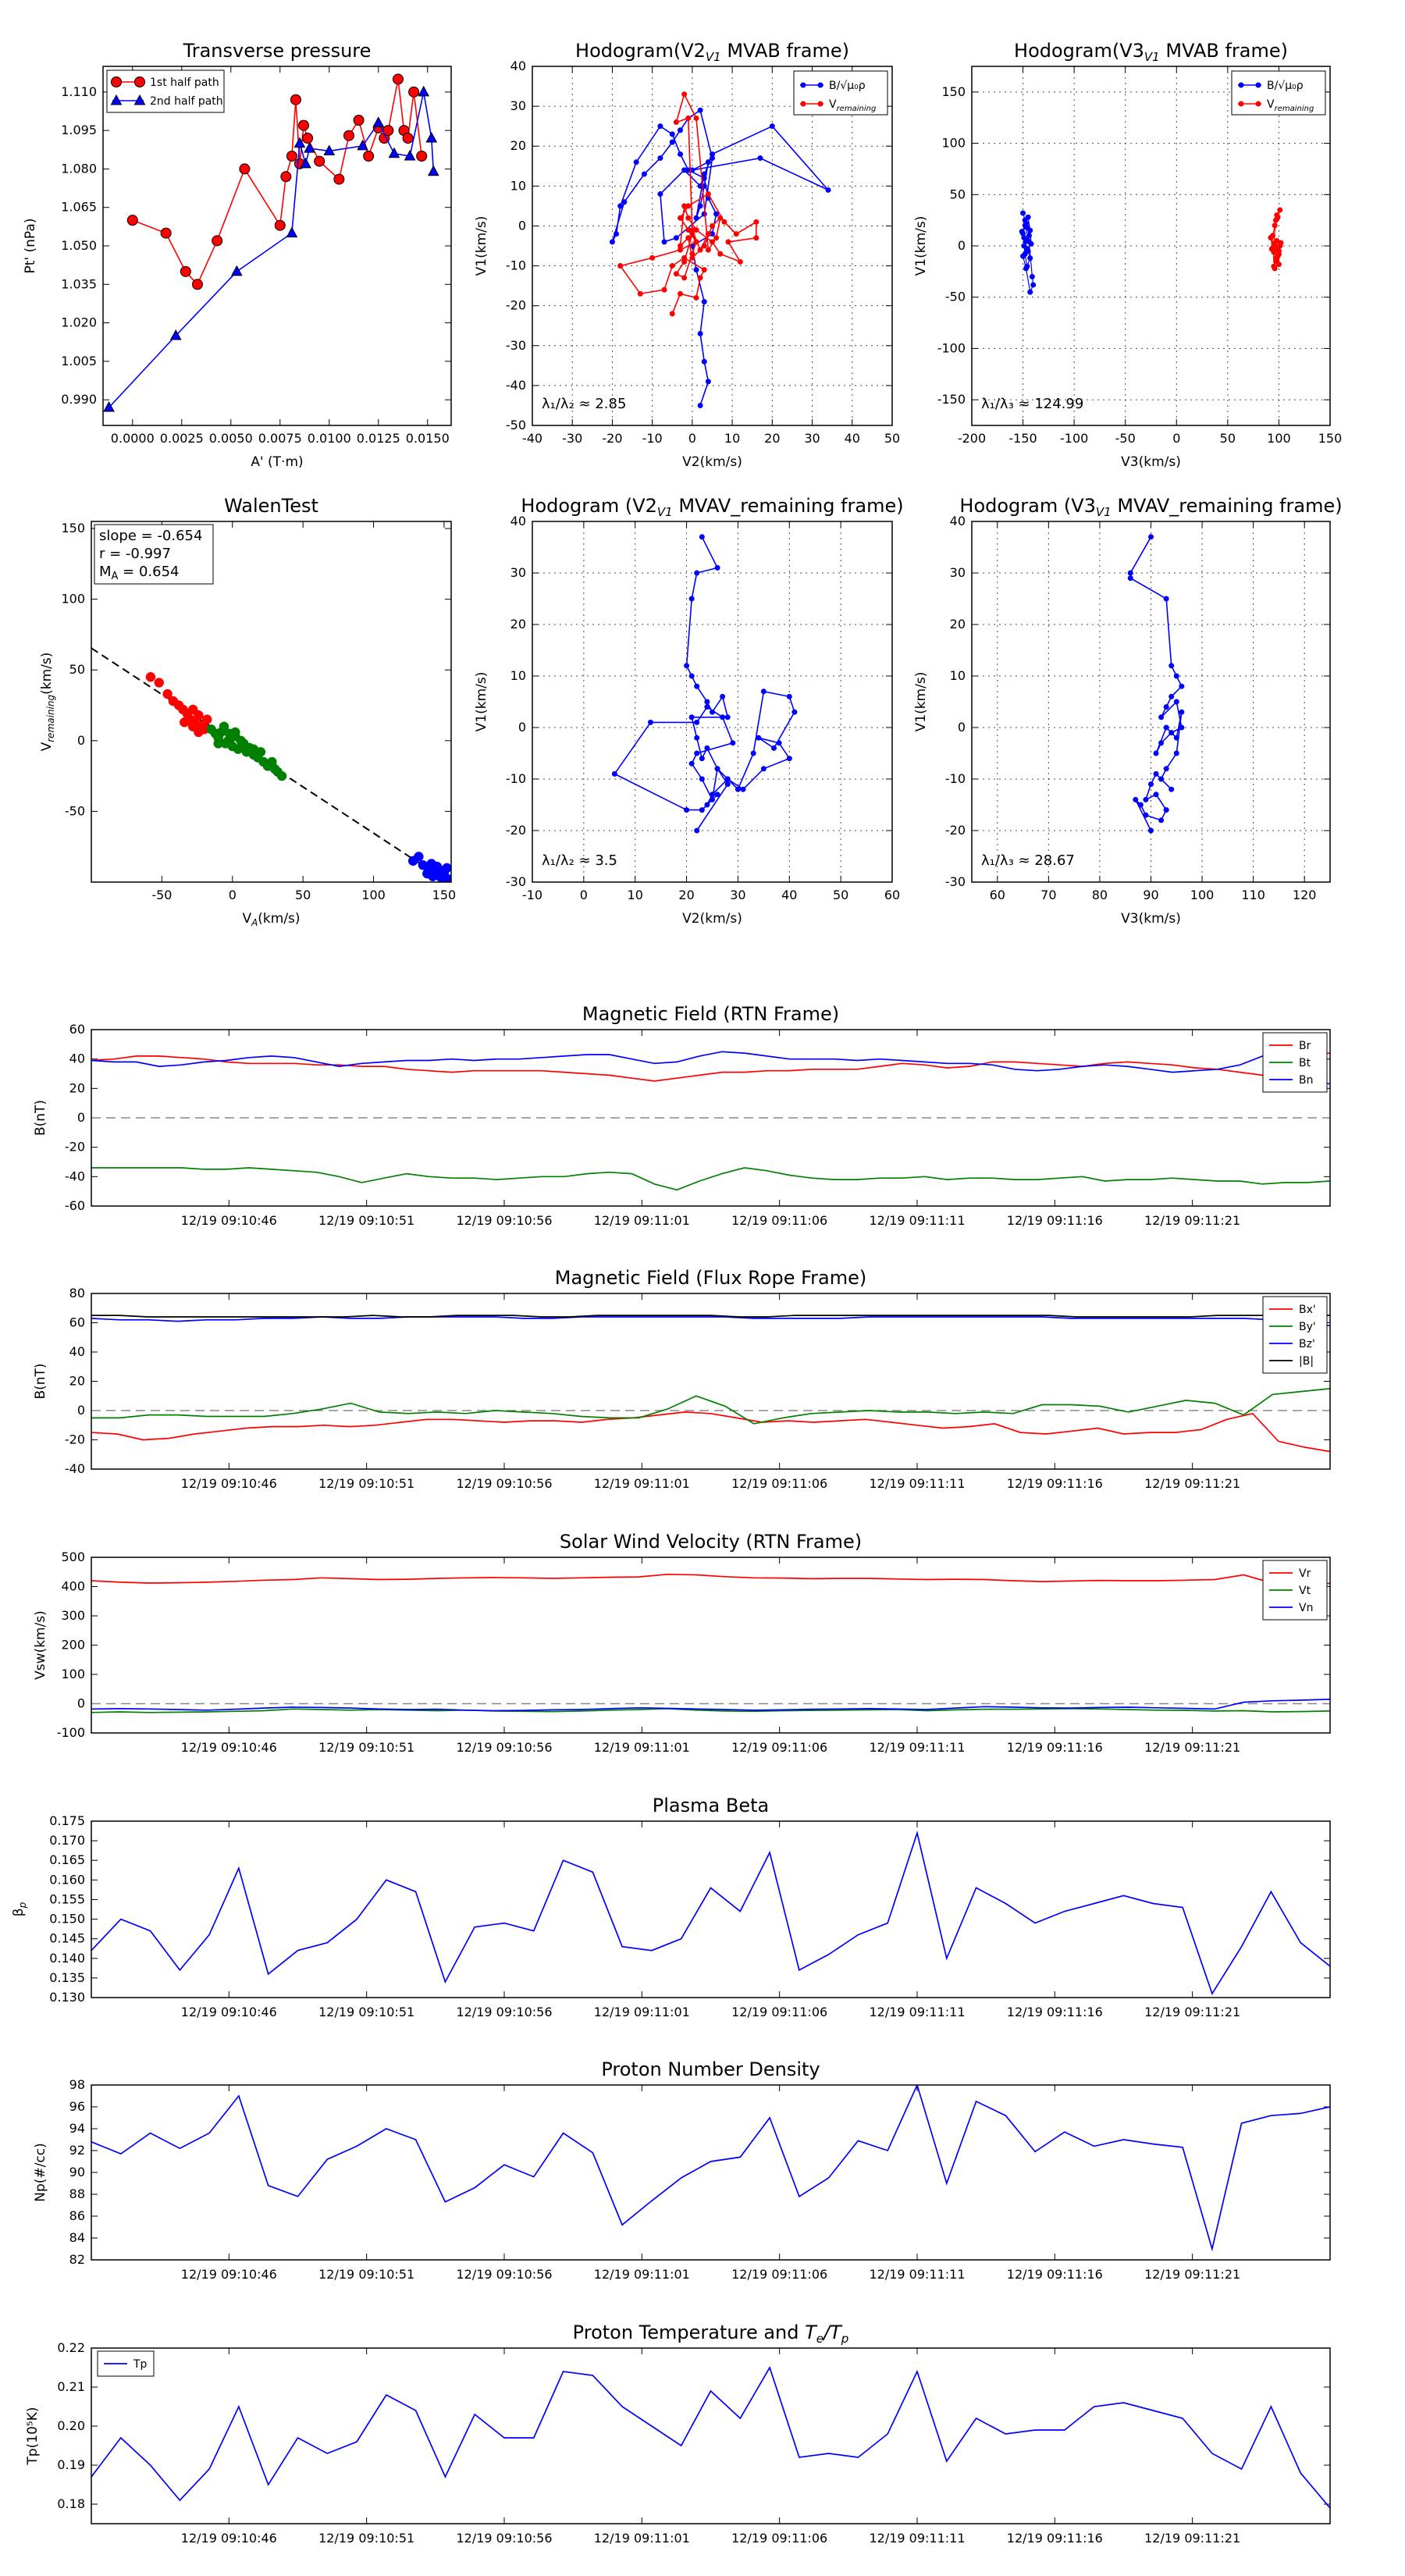 The width and height of the screenshot is (1405, 2576). What do you see at coordinates (711, 2069) in the screenshot?
I see `ts_np-title: Proton Number Density` at bounding box center [711, 2069].